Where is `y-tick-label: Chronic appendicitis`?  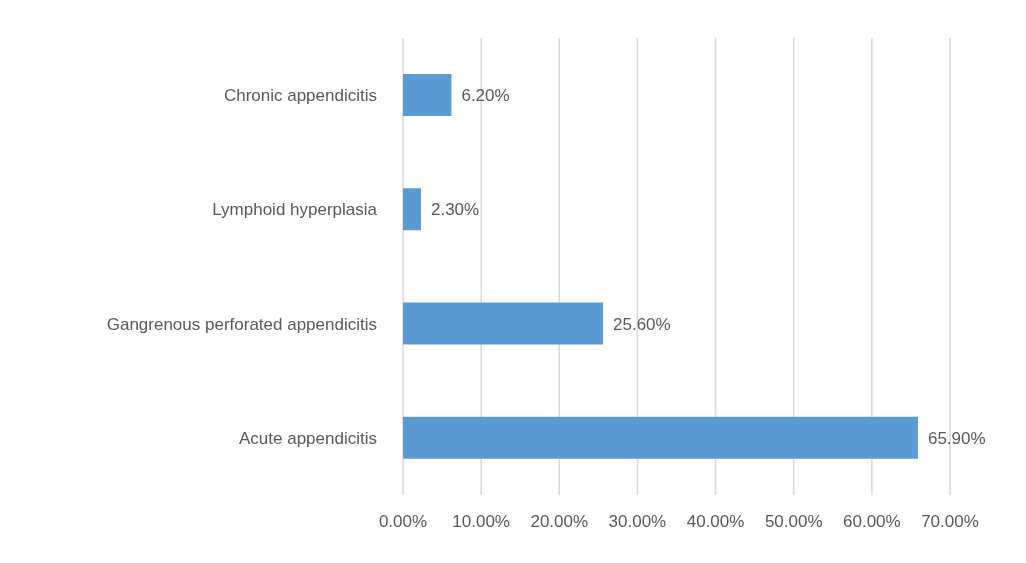 y-tick-label: Chronic appendicitis is located at coordinates (300, 96).